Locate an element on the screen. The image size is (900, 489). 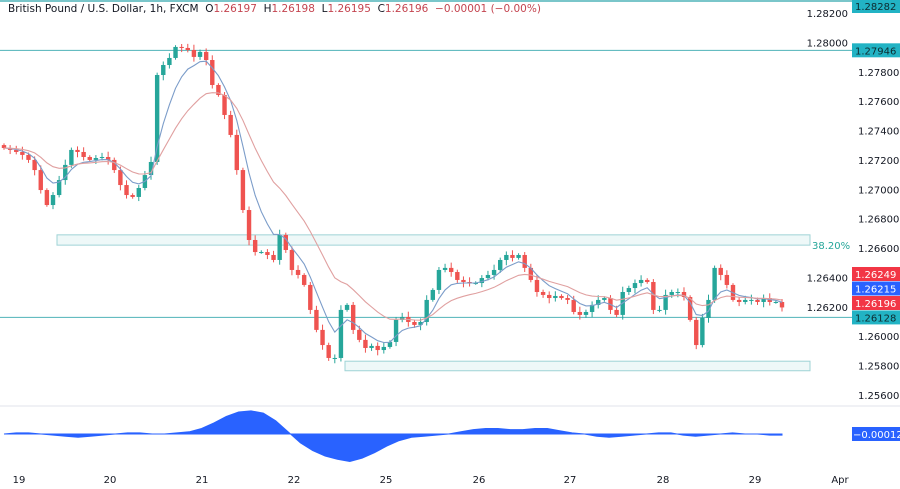
high-label: H is located at coordinates (267, 9).